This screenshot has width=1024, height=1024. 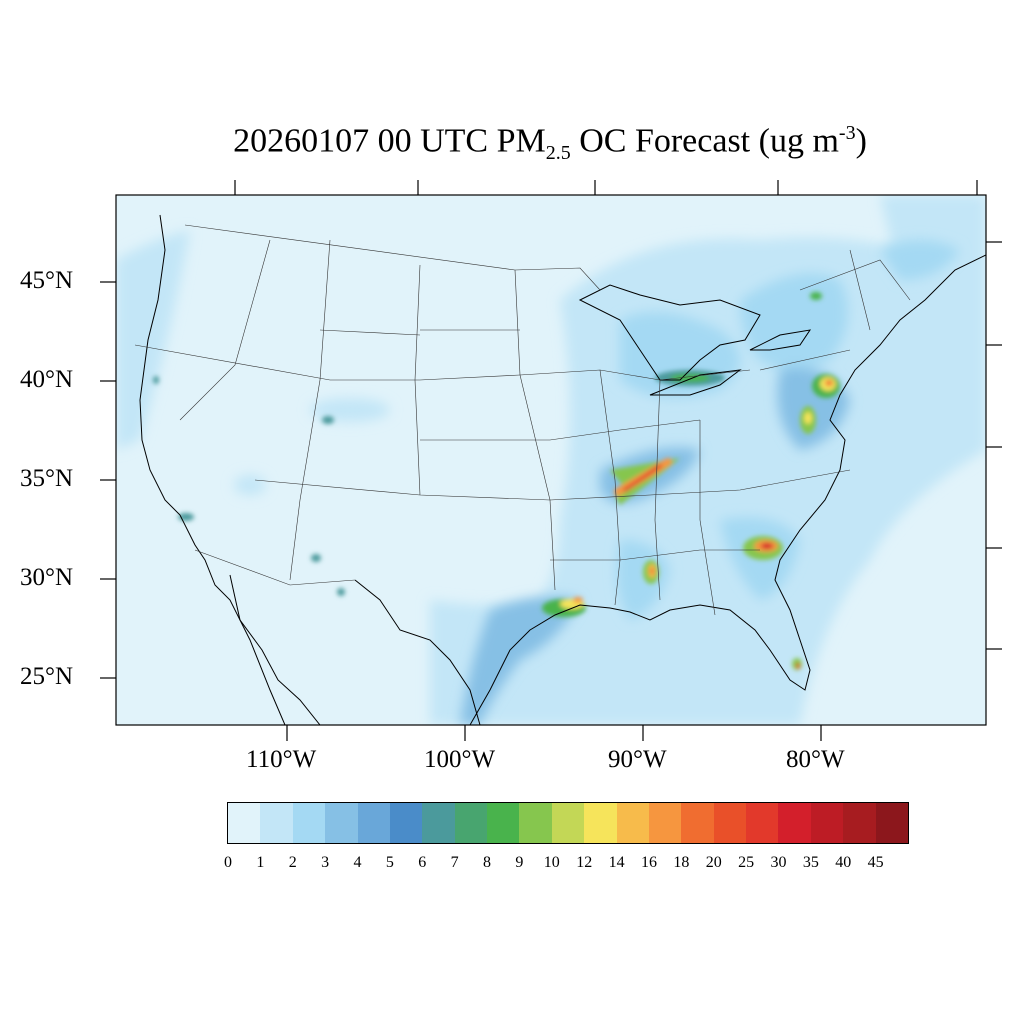 I want to click on title-text: 20260107 00 UTC PM, so click(x=389, y=141).